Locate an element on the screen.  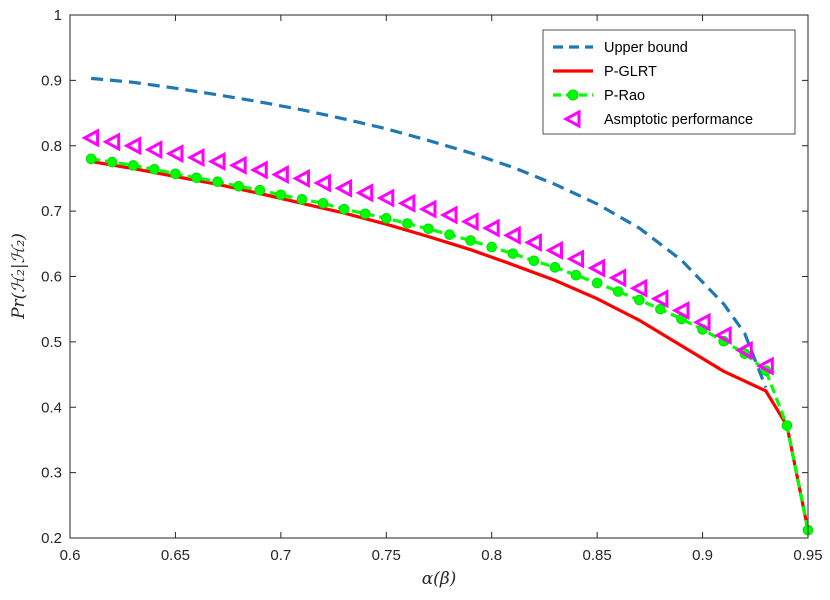
x-tick-label: 0.7 is located at coordinates (280, 555).